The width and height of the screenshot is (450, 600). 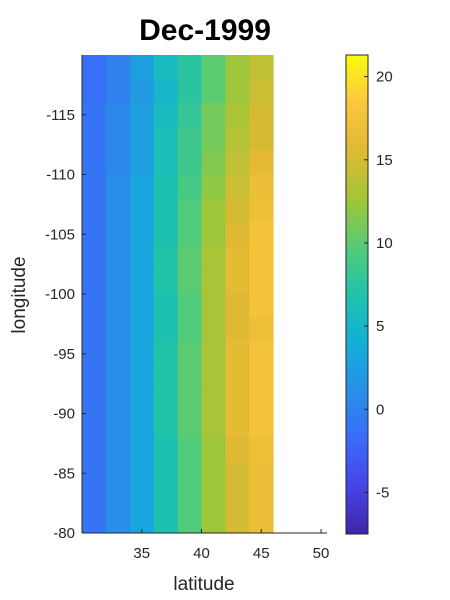 What do you see at coordinates (19, 294) in the screenshot?
I see `y-axis-label: longitude` at bounding box center [19, 294].